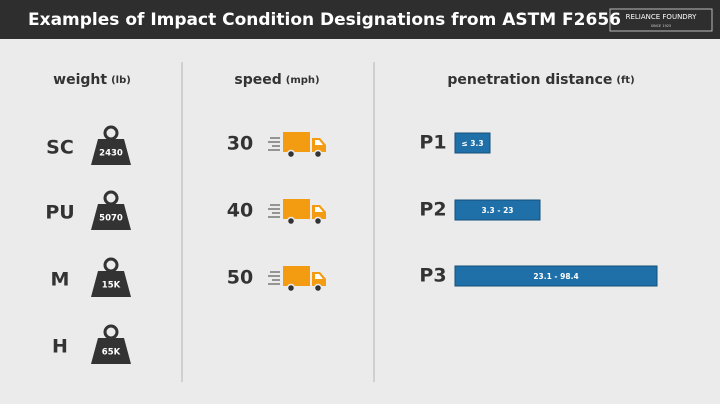 The image size is (720, 404). Describe the element at coordinates (59, 213) in the screenshot. I see `weight-label: PU` at that location.